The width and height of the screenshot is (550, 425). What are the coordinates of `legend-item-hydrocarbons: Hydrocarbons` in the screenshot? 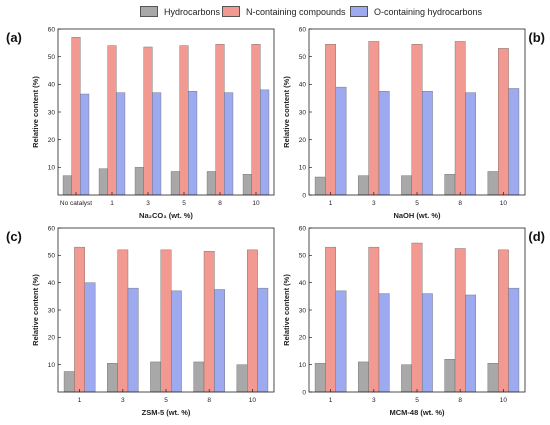 It's located at (180, 11).